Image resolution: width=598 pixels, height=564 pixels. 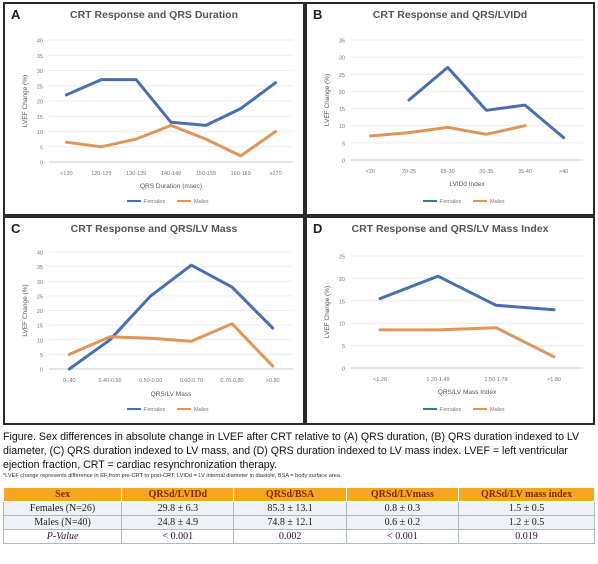 I want to click on table-cell: Females (N=26), so click(x=62, y=508).